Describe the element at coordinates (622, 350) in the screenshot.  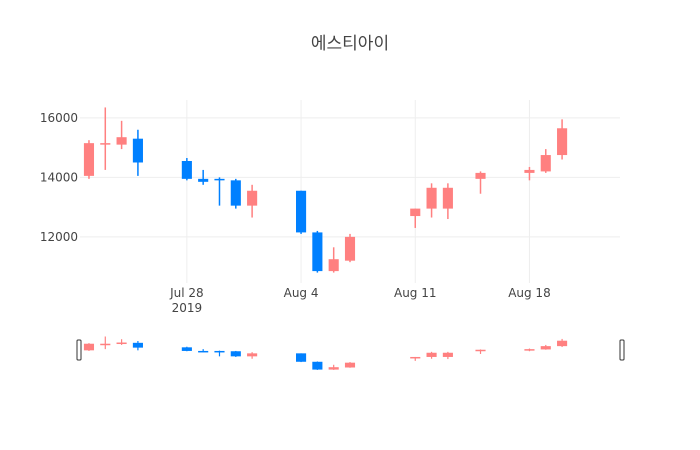
I see `slider-handle-right` at that location.